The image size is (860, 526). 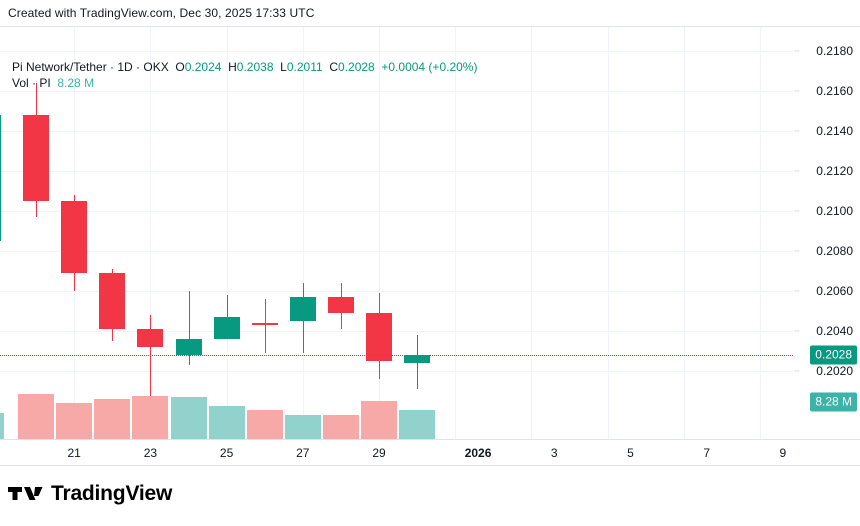 I want to click on legend-low-label: L, so click(x=283, y=67).